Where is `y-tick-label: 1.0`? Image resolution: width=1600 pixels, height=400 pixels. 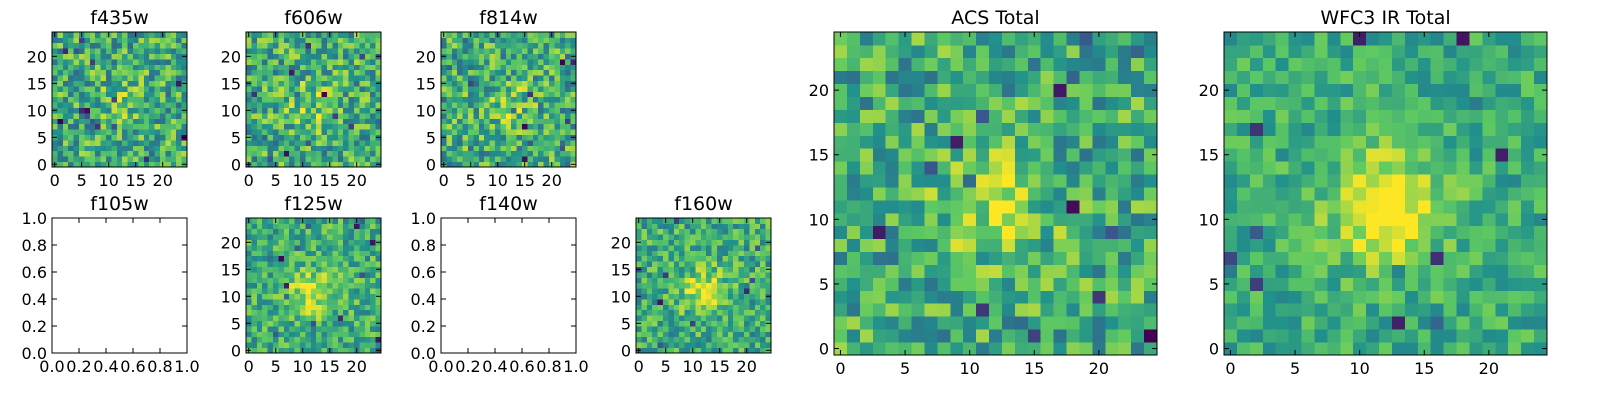 y-tick-label: 1.0 is located at coordinates (423, 218).